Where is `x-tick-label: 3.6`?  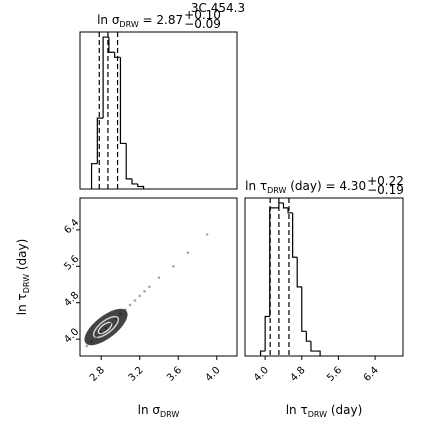 x-tick-label: 3.6 is located at coordinates (174, 374).